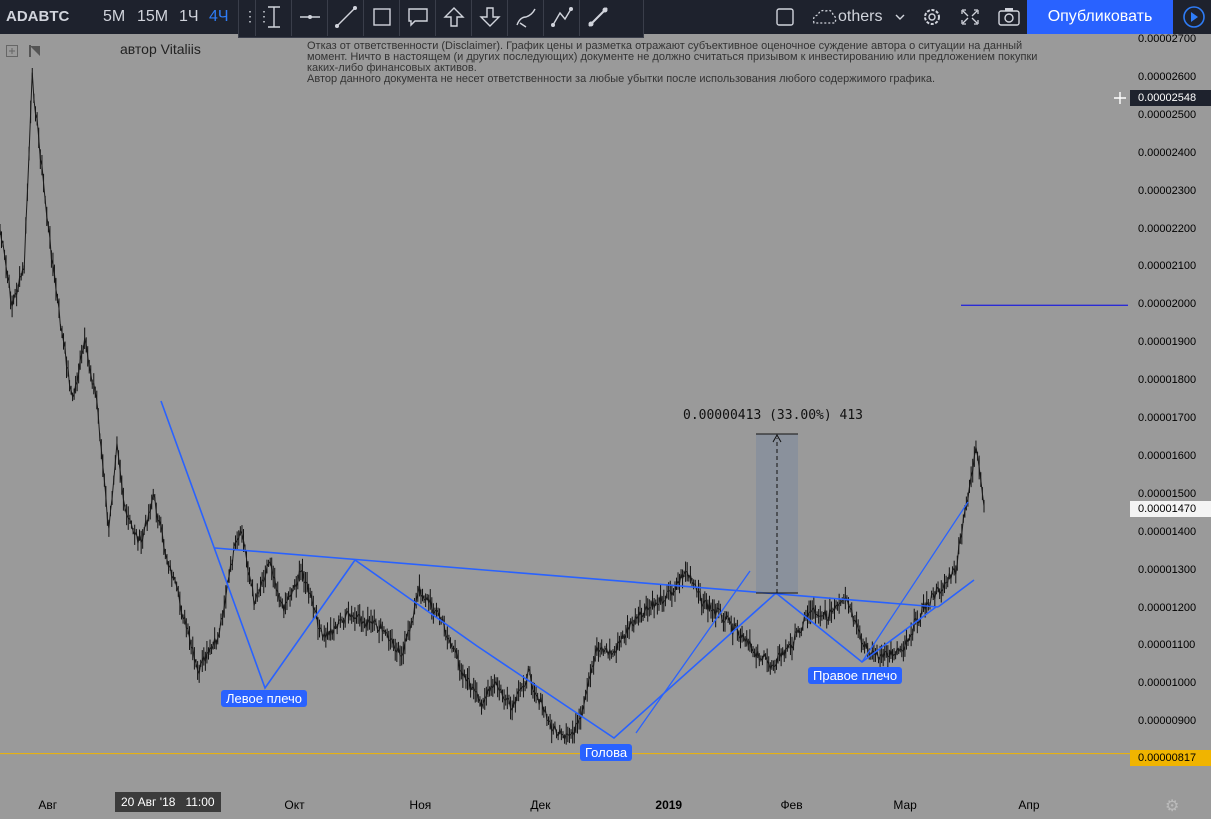  What do you see at coordinates (1009, 17) in the screenshot?
I see `camera-icon` at bounding box center [1009, 17].